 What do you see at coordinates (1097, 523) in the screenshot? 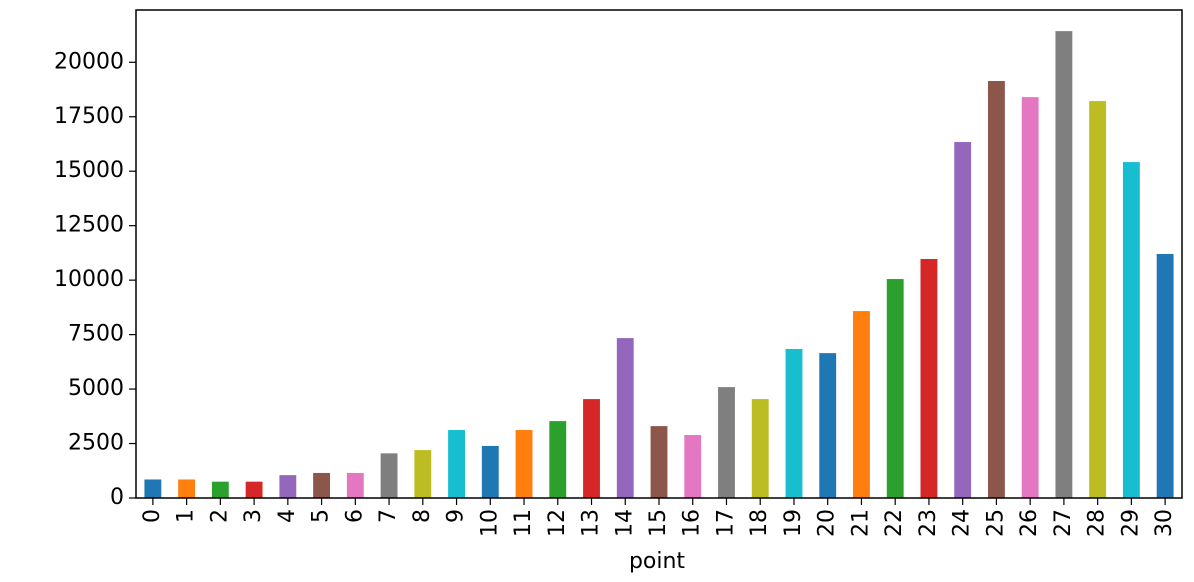
I see `x-tick-label: 28` at bounding box center [1097, 523].